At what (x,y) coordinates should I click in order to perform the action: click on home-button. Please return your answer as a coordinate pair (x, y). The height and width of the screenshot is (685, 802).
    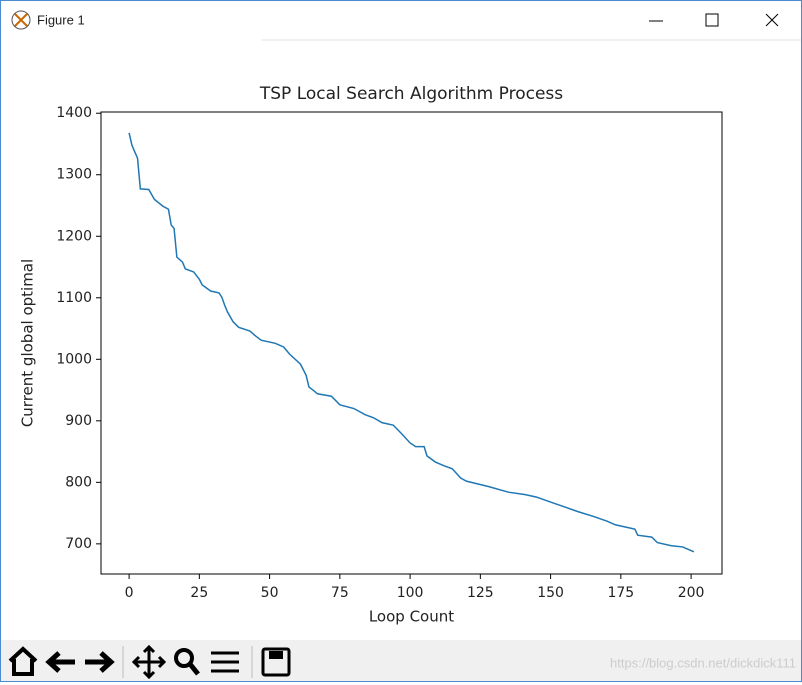
    Looking at the image, I should click on (23, 661).